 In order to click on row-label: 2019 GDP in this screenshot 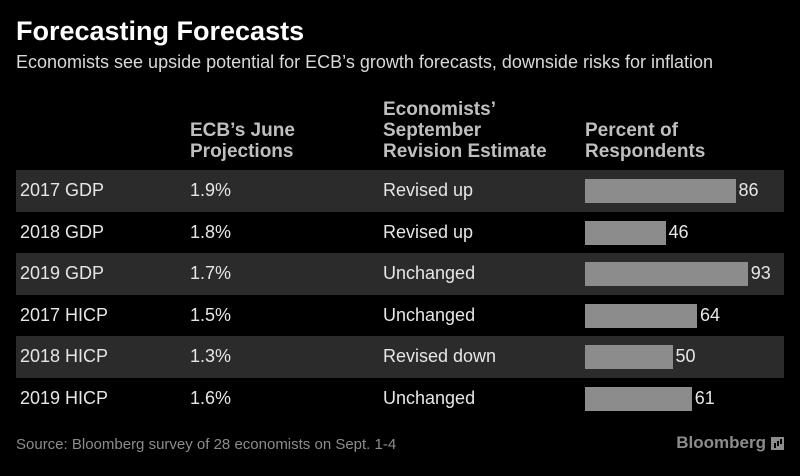, I will do `click(62, 273)`.